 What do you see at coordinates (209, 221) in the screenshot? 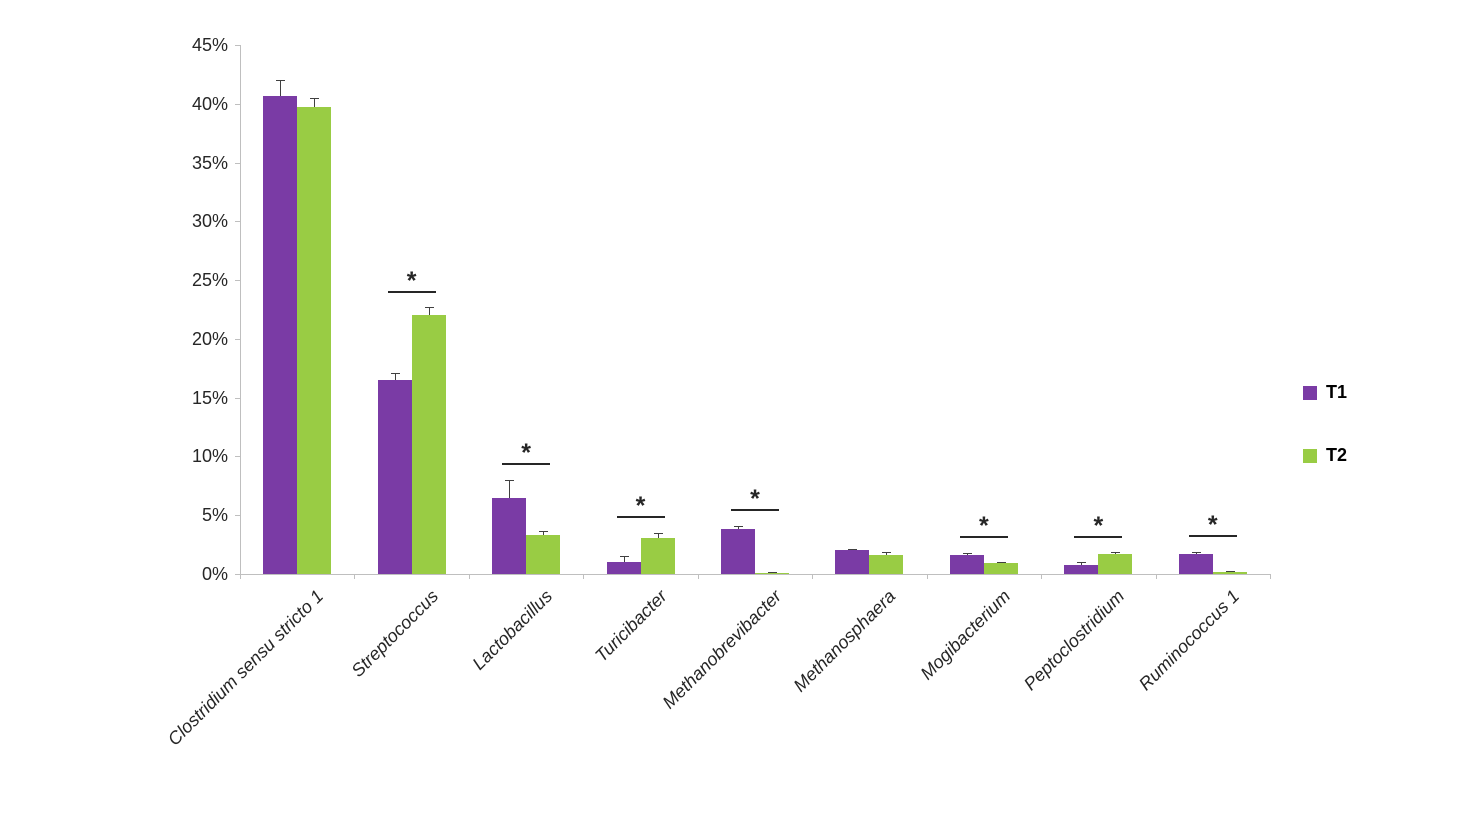
I see `y-axis-tick-label: 30%` at bounding box center [209, 221].